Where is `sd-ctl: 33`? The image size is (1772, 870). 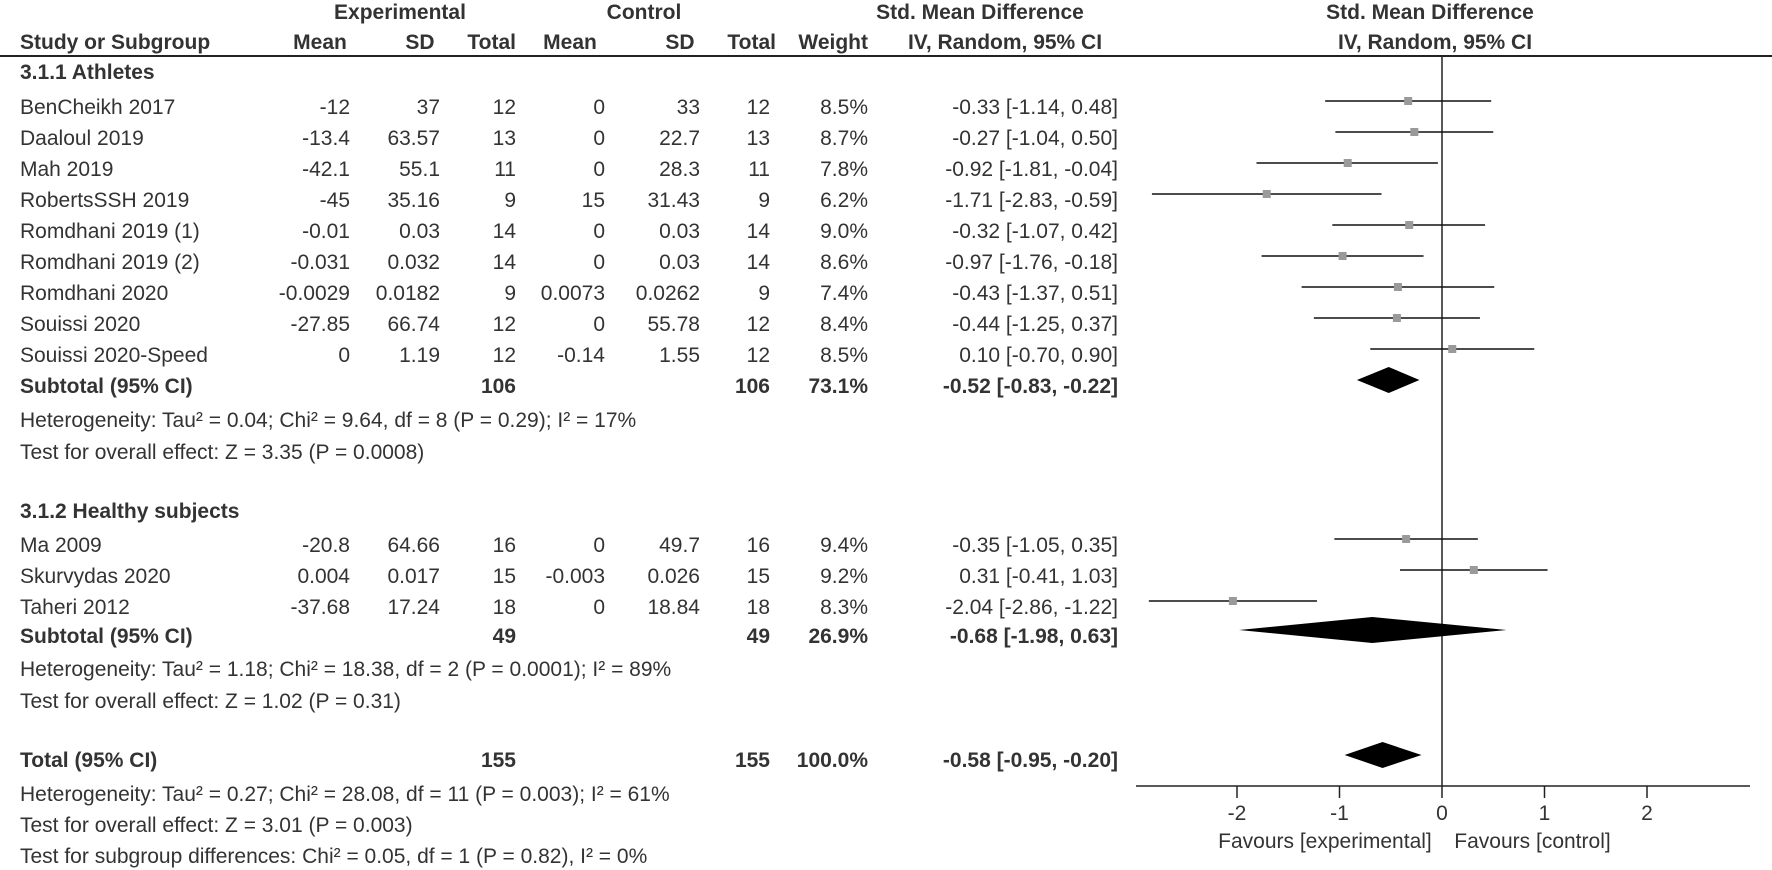
sd-ctl: 33 is located at coordinates (688, 107).